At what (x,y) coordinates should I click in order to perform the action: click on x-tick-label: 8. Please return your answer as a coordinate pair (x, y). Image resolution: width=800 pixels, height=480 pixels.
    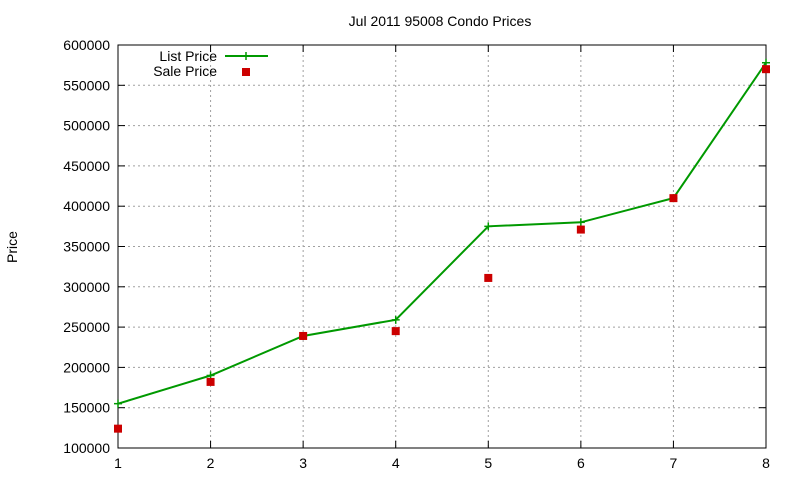
    Looking at the image, I should click on (766, 463).